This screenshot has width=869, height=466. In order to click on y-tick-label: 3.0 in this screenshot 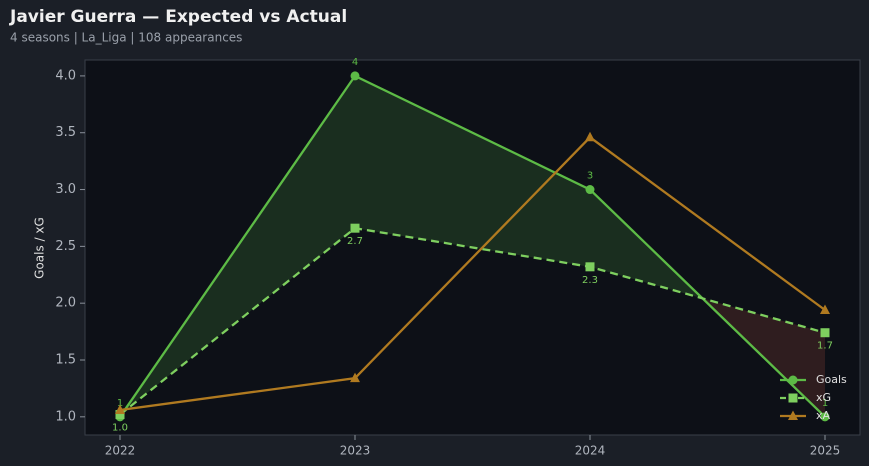, I will do `click(65, 189)`.